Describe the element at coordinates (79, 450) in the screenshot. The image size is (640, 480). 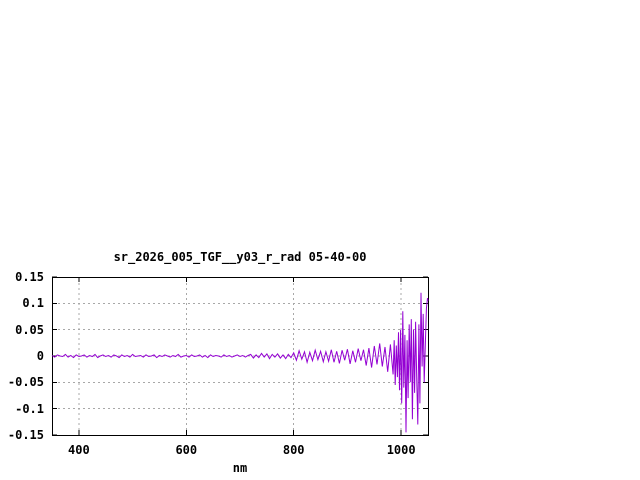
I see `x-tick-label: 400` at that location.